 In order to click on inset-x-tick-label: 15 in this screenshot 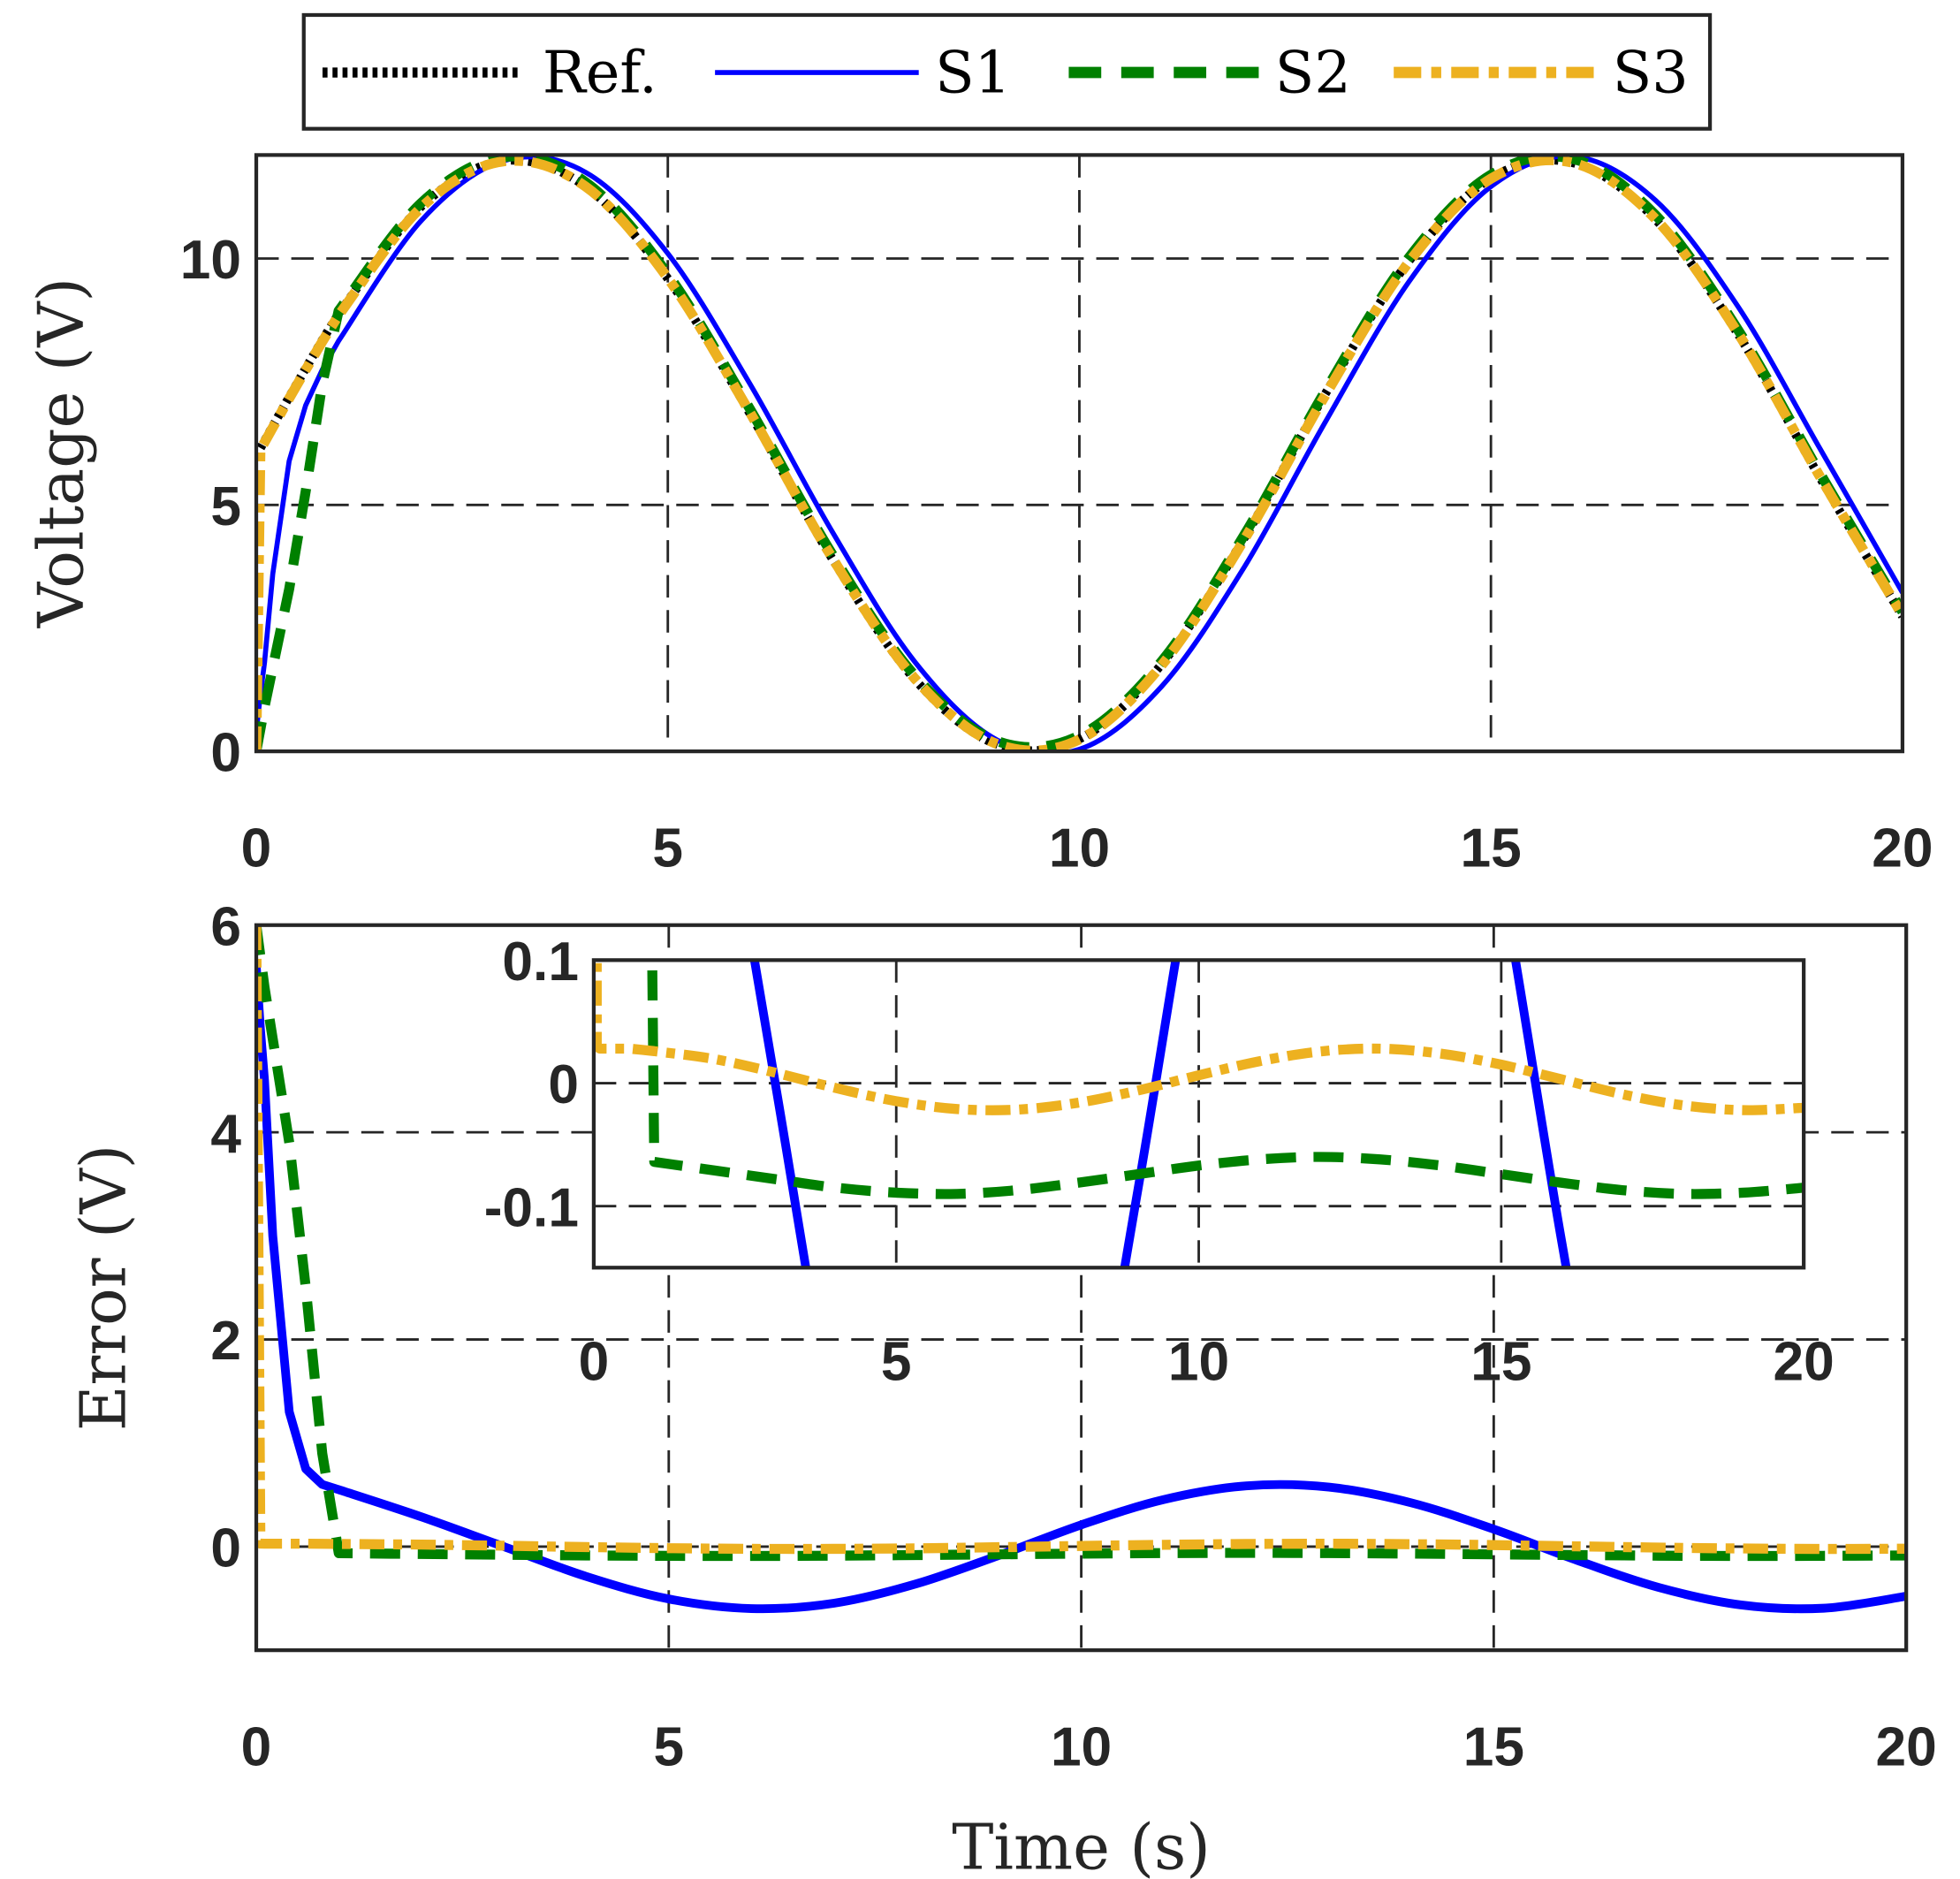, I will do `click(1500, 1362)`.